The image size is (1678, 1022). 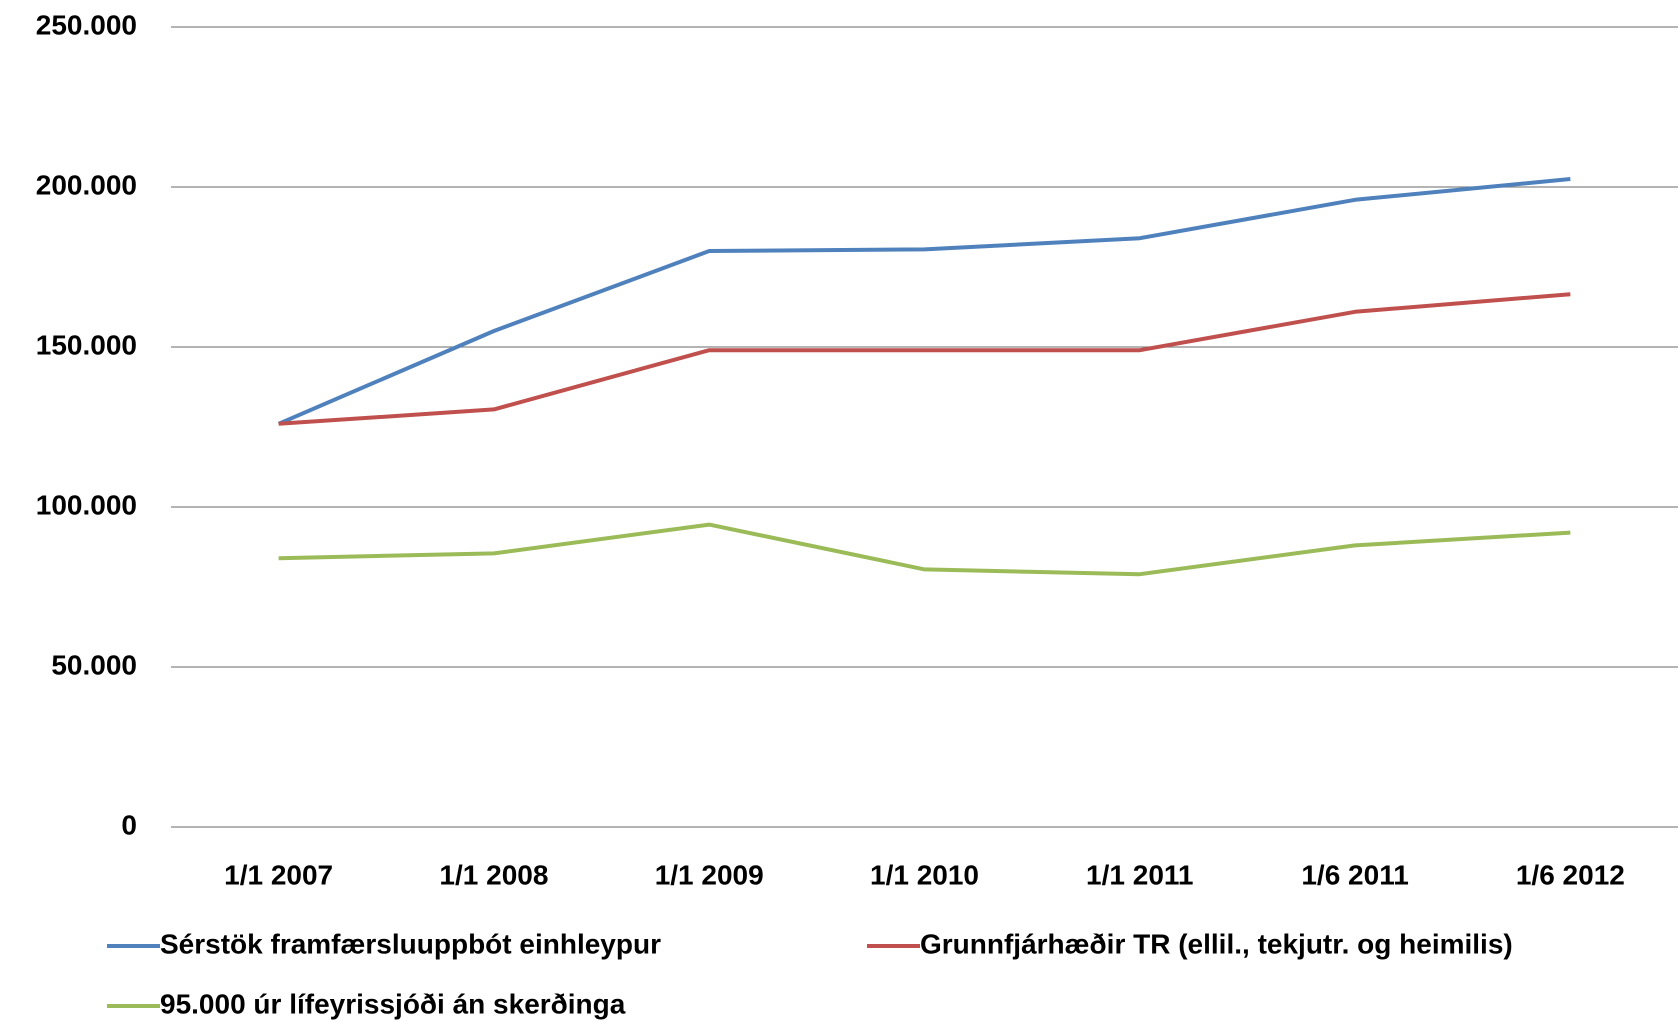 I want to click on y-tick-label: 250.000, so click(x=86, y=24).